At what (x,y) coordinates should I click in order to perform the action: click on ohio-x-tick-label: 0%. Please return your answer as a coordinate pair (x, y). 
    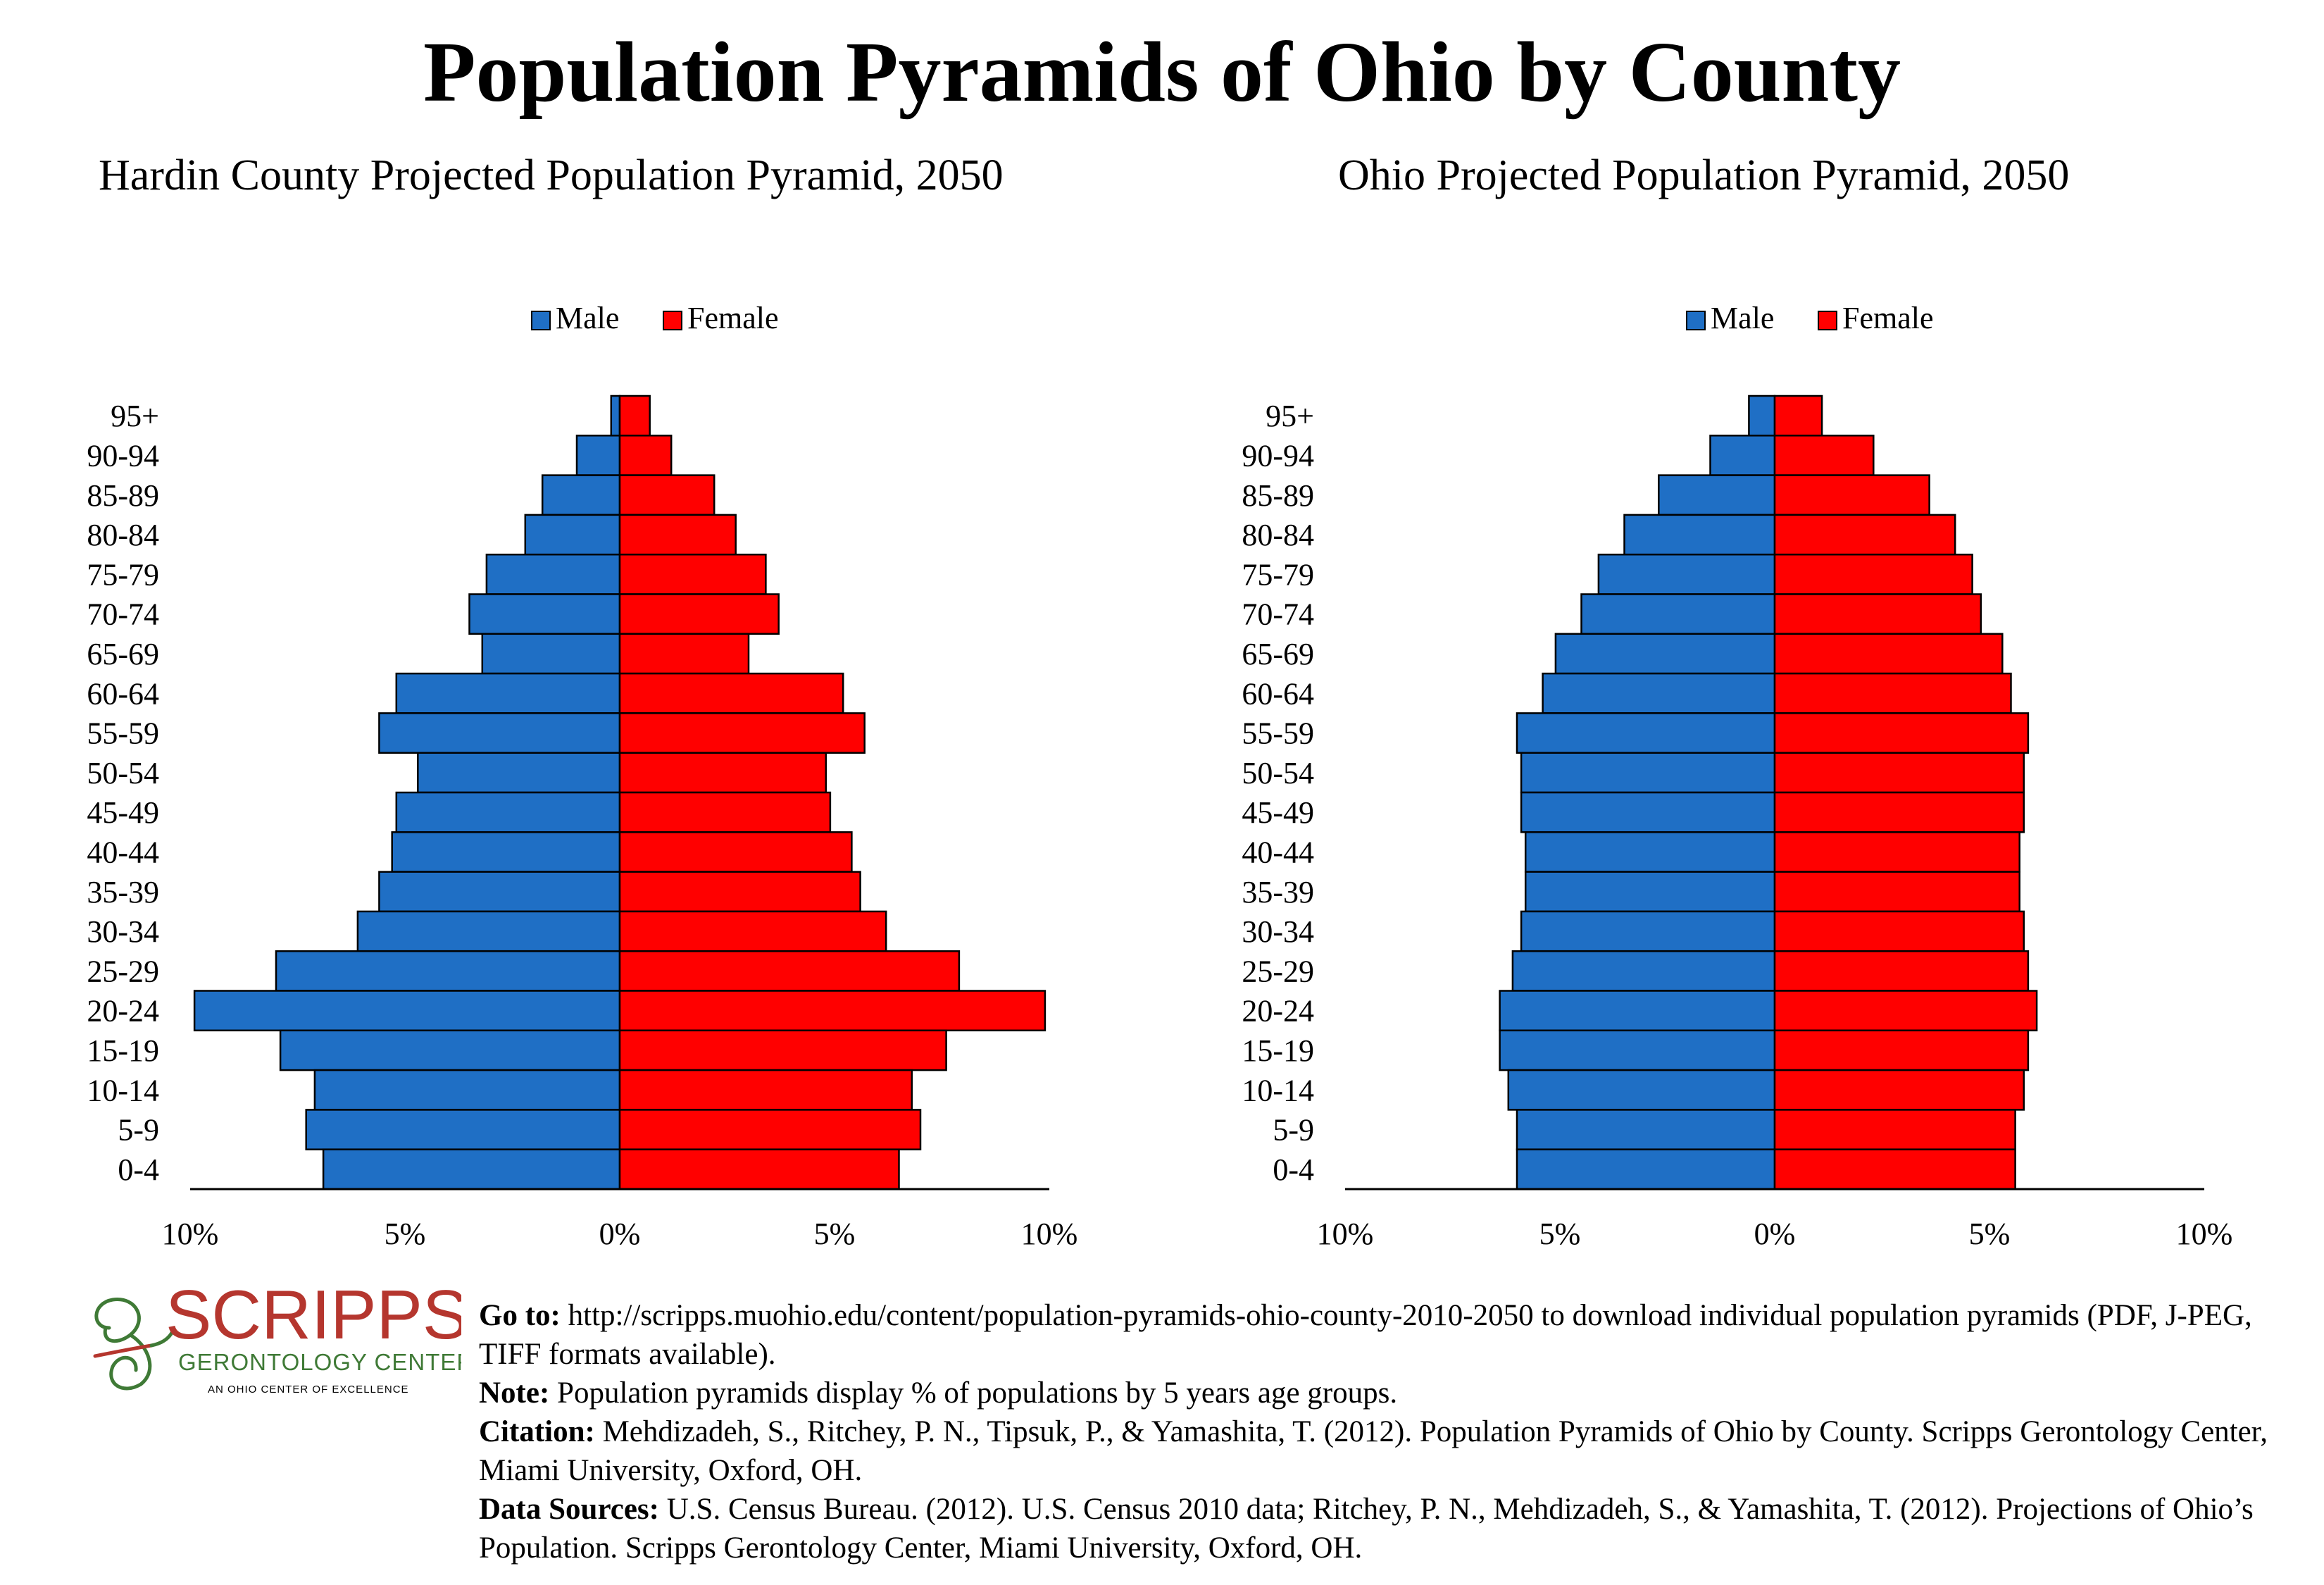
    Looking at the image, I should click on (1775, 1234).